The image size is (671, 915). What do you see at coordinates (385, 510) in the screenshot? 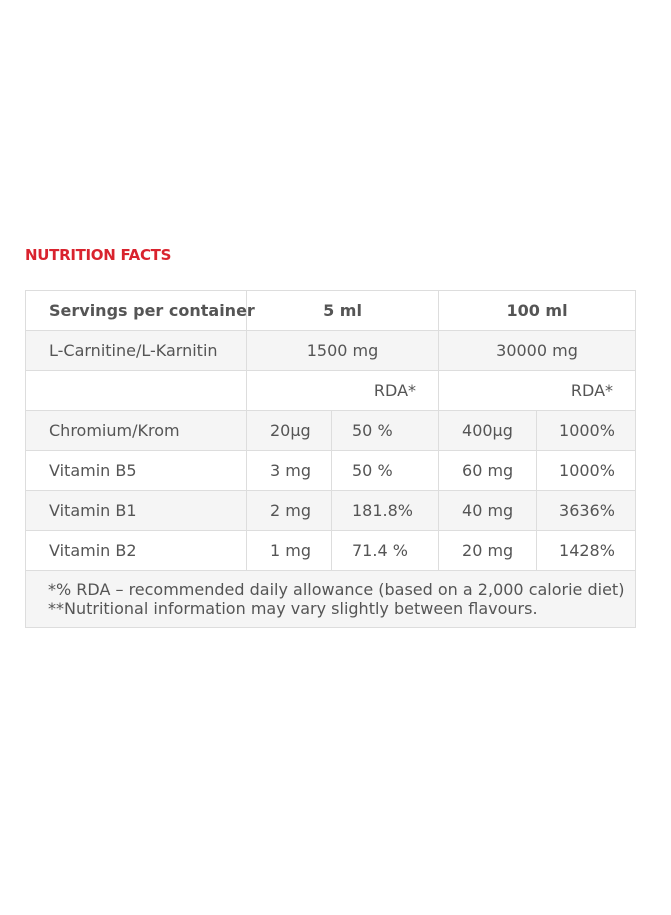
I see `rda-5ml: 181.8%` at bounding box center [385, 510].